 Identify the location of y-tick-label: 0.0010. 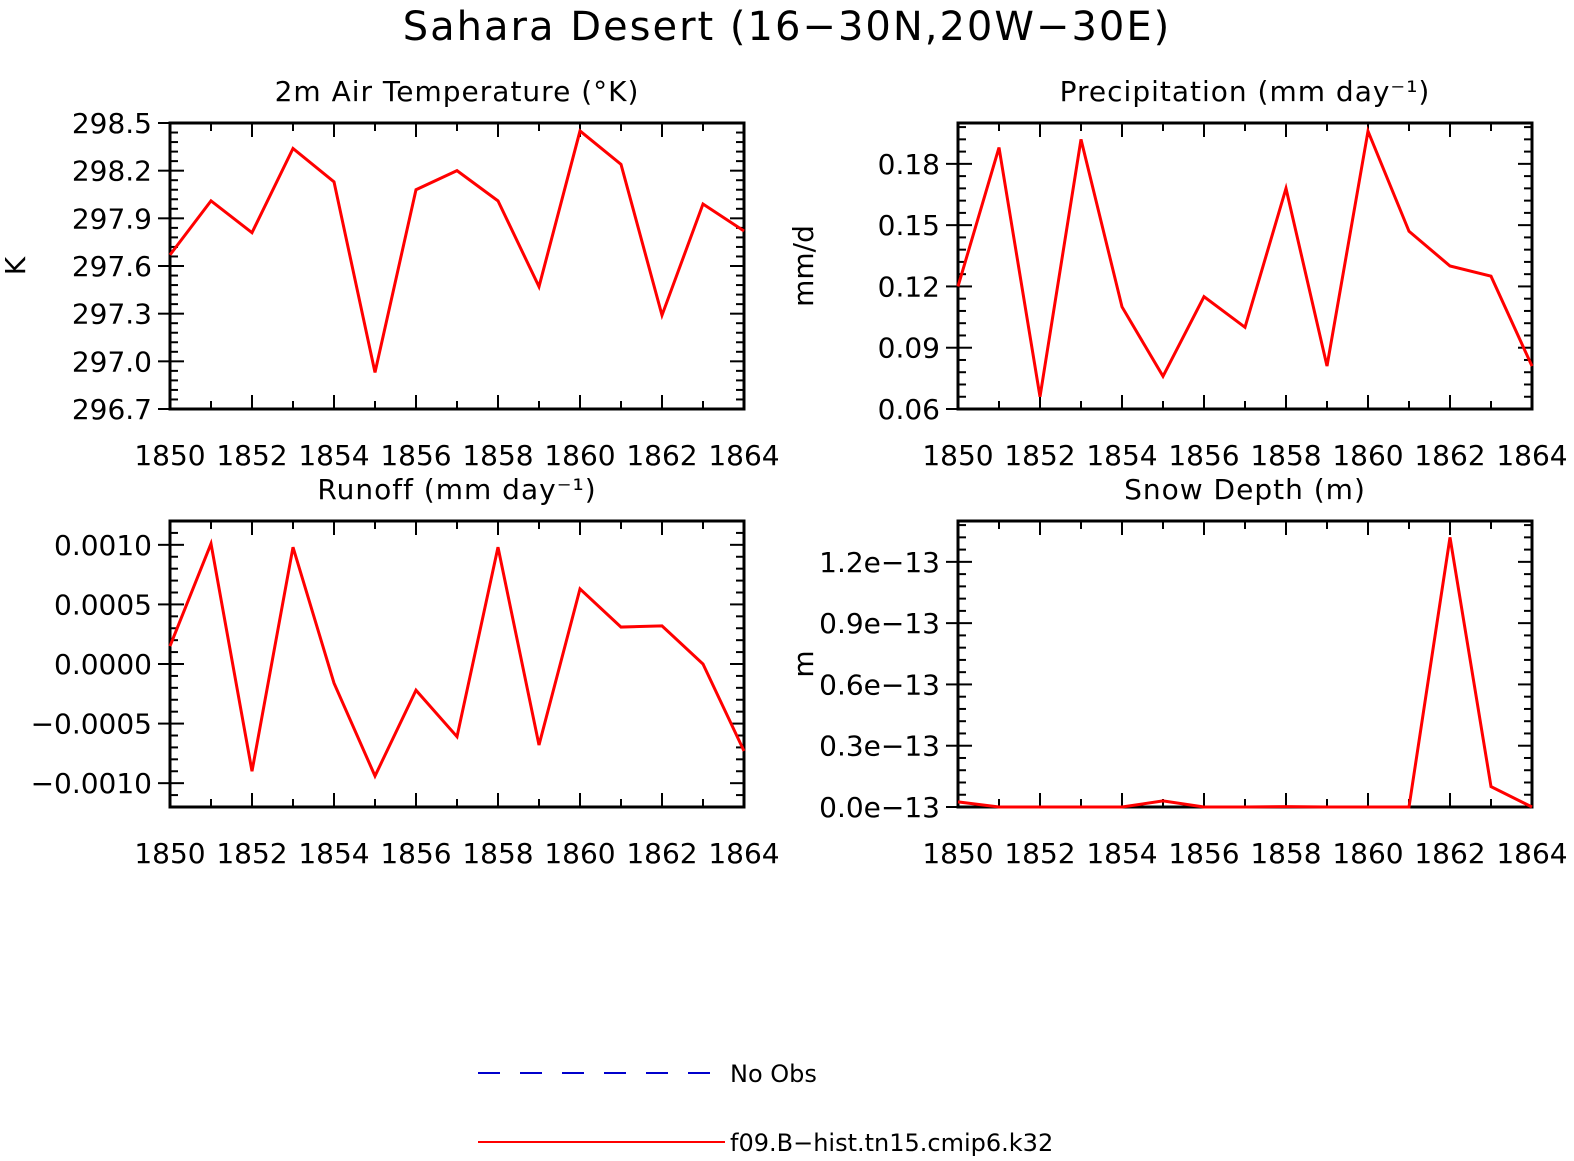
(103, 545).